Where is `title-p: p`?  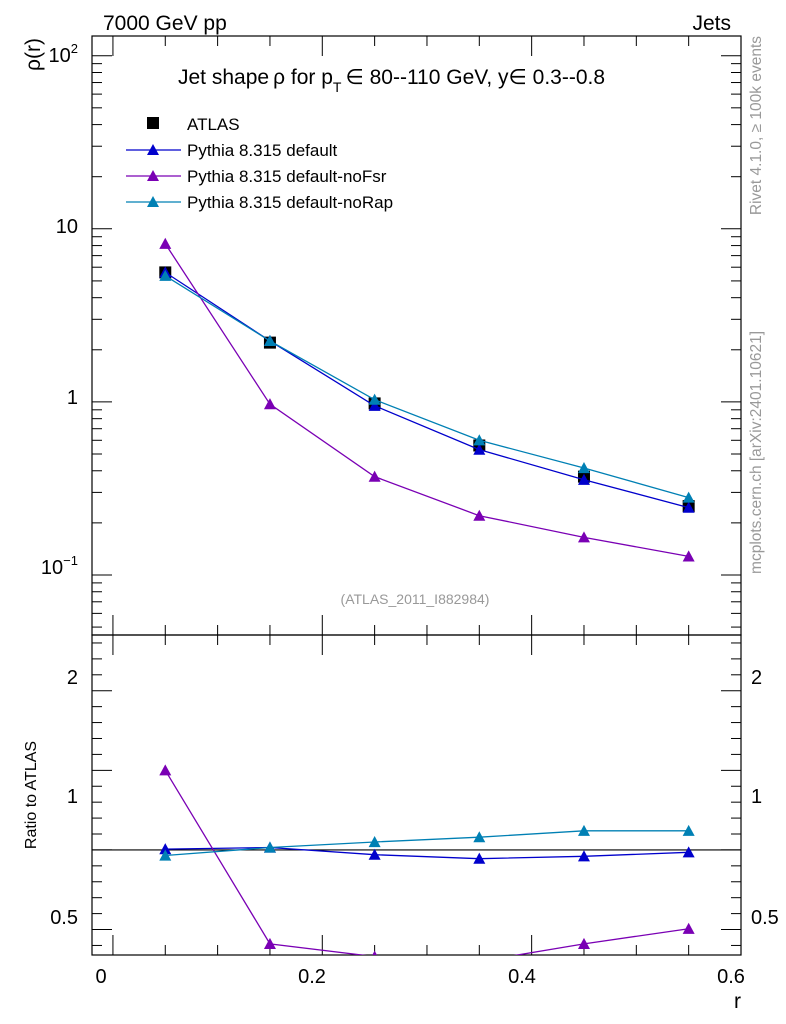
title-p: p is located at coordinates (327, 77).